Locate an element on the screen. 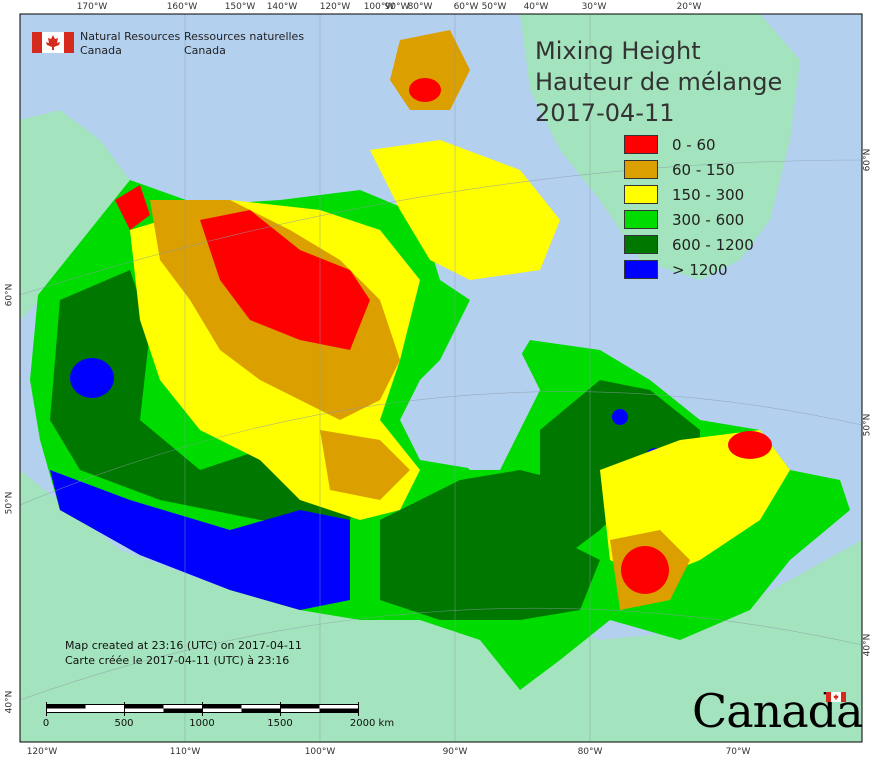 The image size is (880, 760). scale-bar-graphic is located at coordinates (202, 709).